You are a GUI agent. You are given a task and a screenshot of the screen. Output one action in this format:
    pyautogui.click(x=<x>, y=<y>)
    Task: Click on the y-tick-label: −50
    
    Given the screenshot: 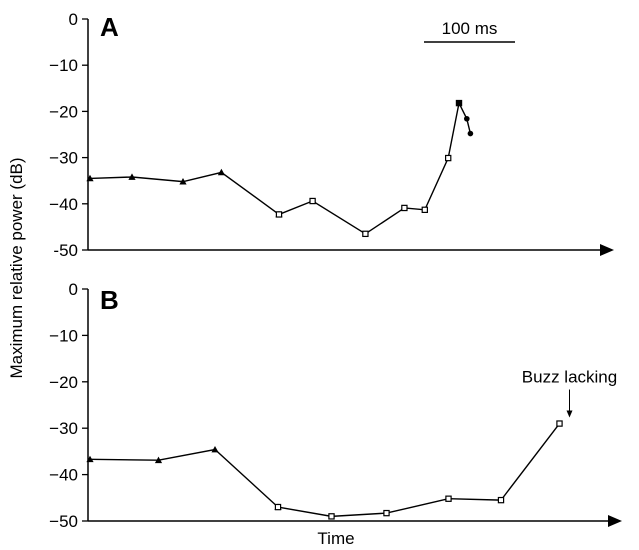 What is the action you would take?
    pyautogui.click(x=63, y=521)
    